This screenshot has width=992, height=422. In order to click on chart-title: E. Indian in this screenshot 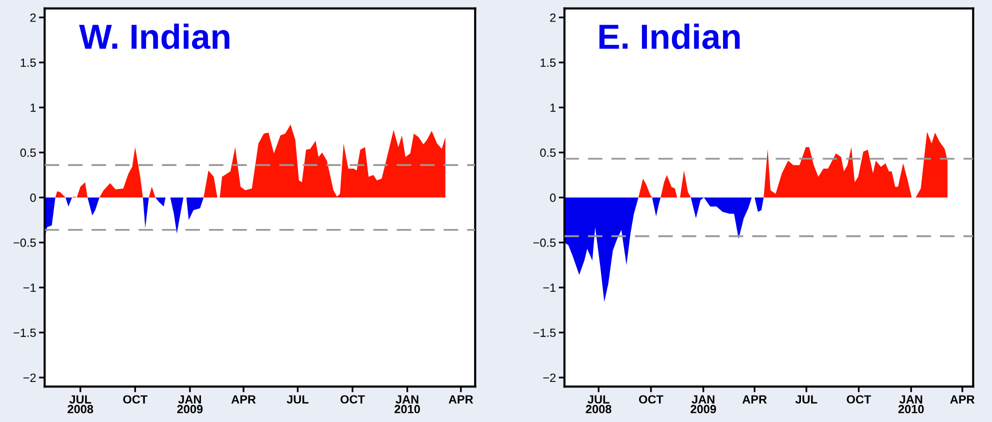, I will do `click(669, 37)`.